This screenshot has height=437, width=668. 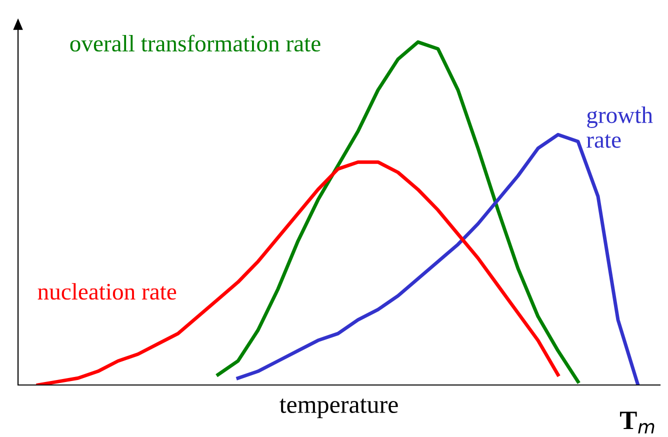 What do you see at coordinates (107, 291) in the screenshot?
I see `series-label: nucleation rate` at bounding box center [107, 291].